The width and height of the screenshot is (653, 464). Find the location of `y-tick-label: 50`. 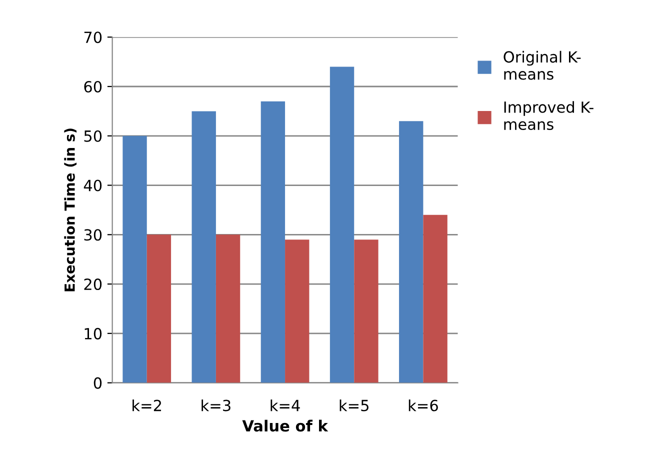

y-tick-label: 50 is located at coordinates (93, 136).